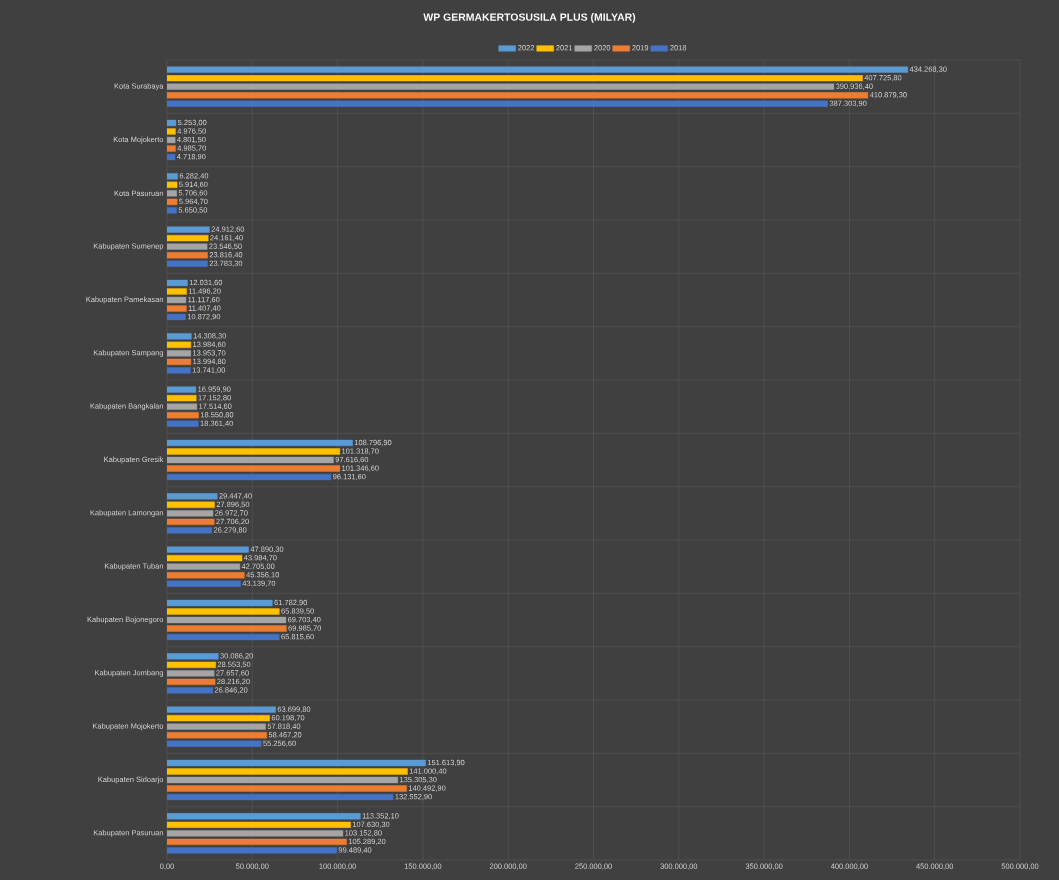 This screenshot has height=880, width=1059. Describe the element at coordinates (529, 18) in the screenshot. I see `chart-title: WP GERMAKERTOSUSILA PLUS (MILYAR)` at that location.